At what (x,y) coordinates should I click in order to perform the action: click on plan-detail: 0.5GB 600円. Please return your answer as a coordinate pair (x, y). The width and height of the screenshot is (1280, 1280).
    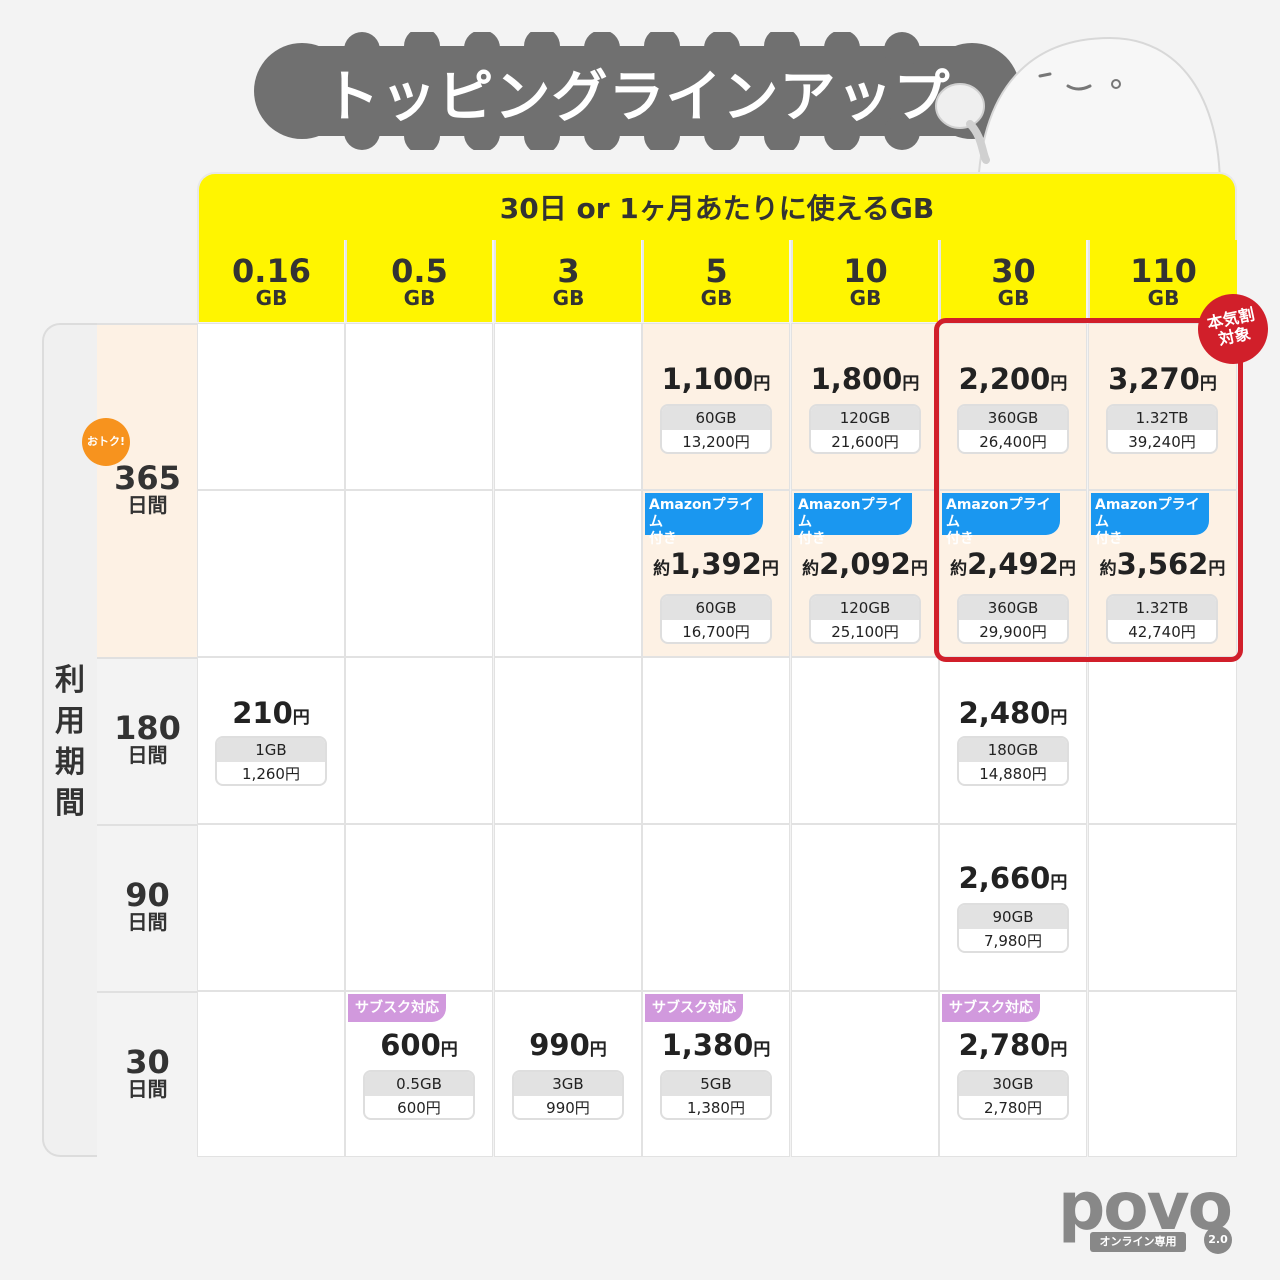
    Looking at the image, I should click on (419, 1095).